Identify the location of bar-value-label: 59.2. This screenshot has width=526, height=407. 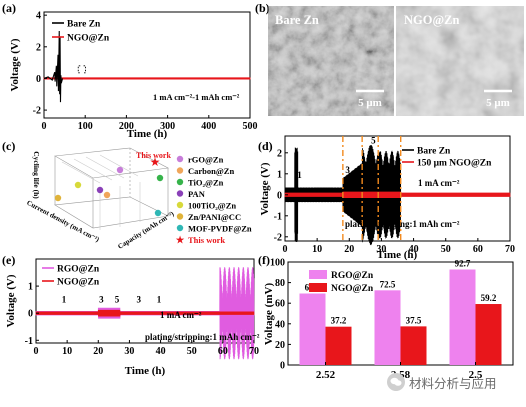
(489, 298).